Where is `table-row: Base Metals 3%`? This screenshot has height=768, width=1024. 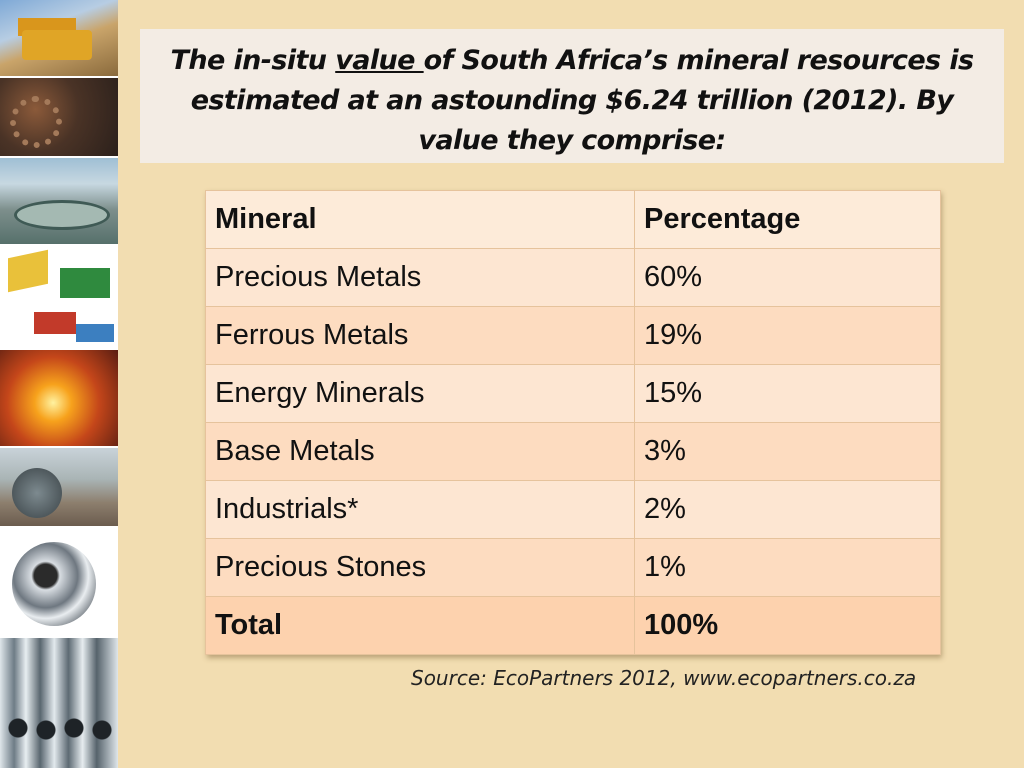 table-row: Base Metals 3% is located at coordinates (573, 451).